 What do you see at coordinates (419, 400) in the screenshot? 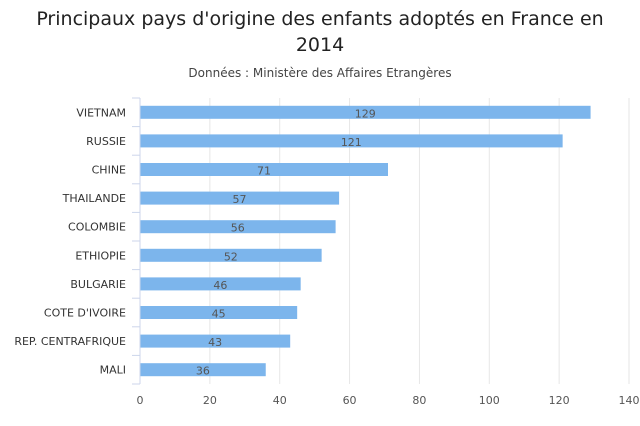
I see `x-tick-label-4: 80` at bounding box center [419, 400].